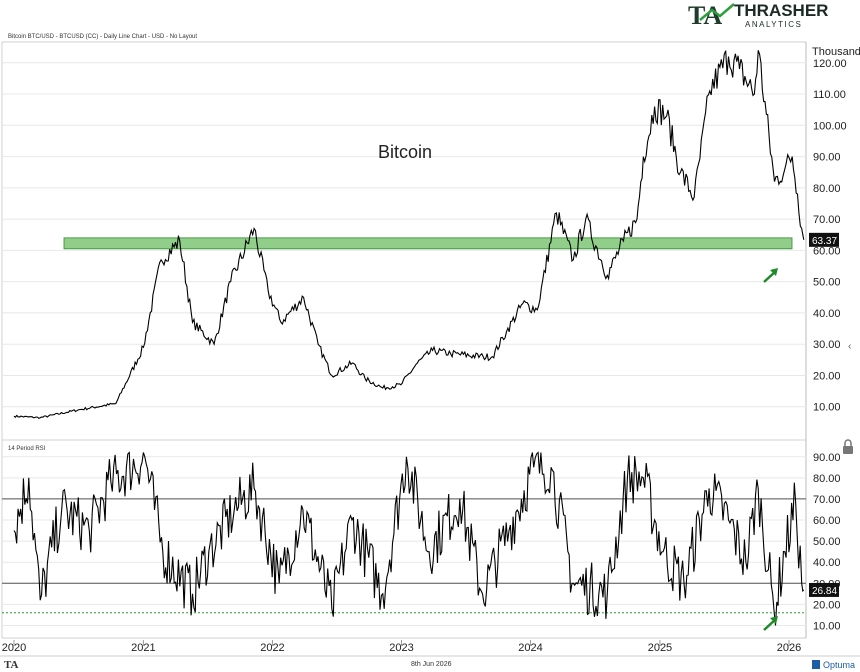  What do you see at coordinates (789, 648) in the screenshot?
I see `year-label: 2026` at bounding box center [789, 648].